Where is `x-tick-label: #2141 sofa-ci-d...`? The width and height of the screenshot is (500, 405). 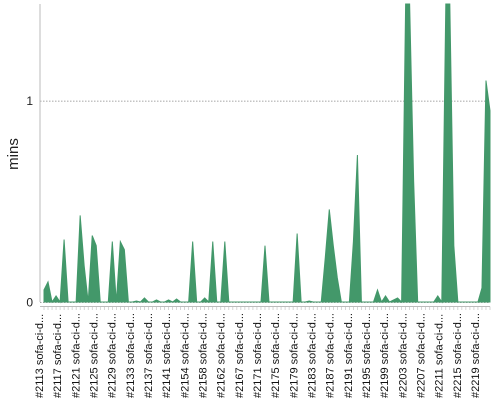 x-tick-label: #2141 sofa-ci-d... is located at coordinates (167, 355).